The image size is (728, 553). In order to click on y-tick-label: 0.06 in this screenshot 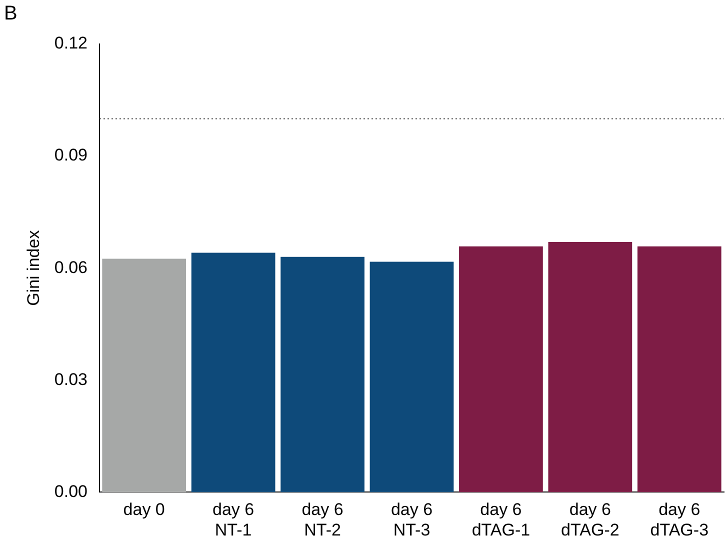, I will do `click(71, 267)`.